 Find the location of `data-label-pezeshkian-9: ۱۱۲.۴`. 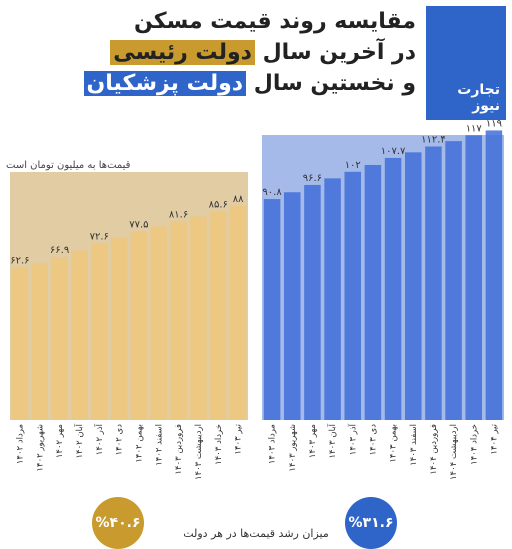

data-label-pezeshkian-9: ۱۱۲.۴ is located at coordinates (433, 139).